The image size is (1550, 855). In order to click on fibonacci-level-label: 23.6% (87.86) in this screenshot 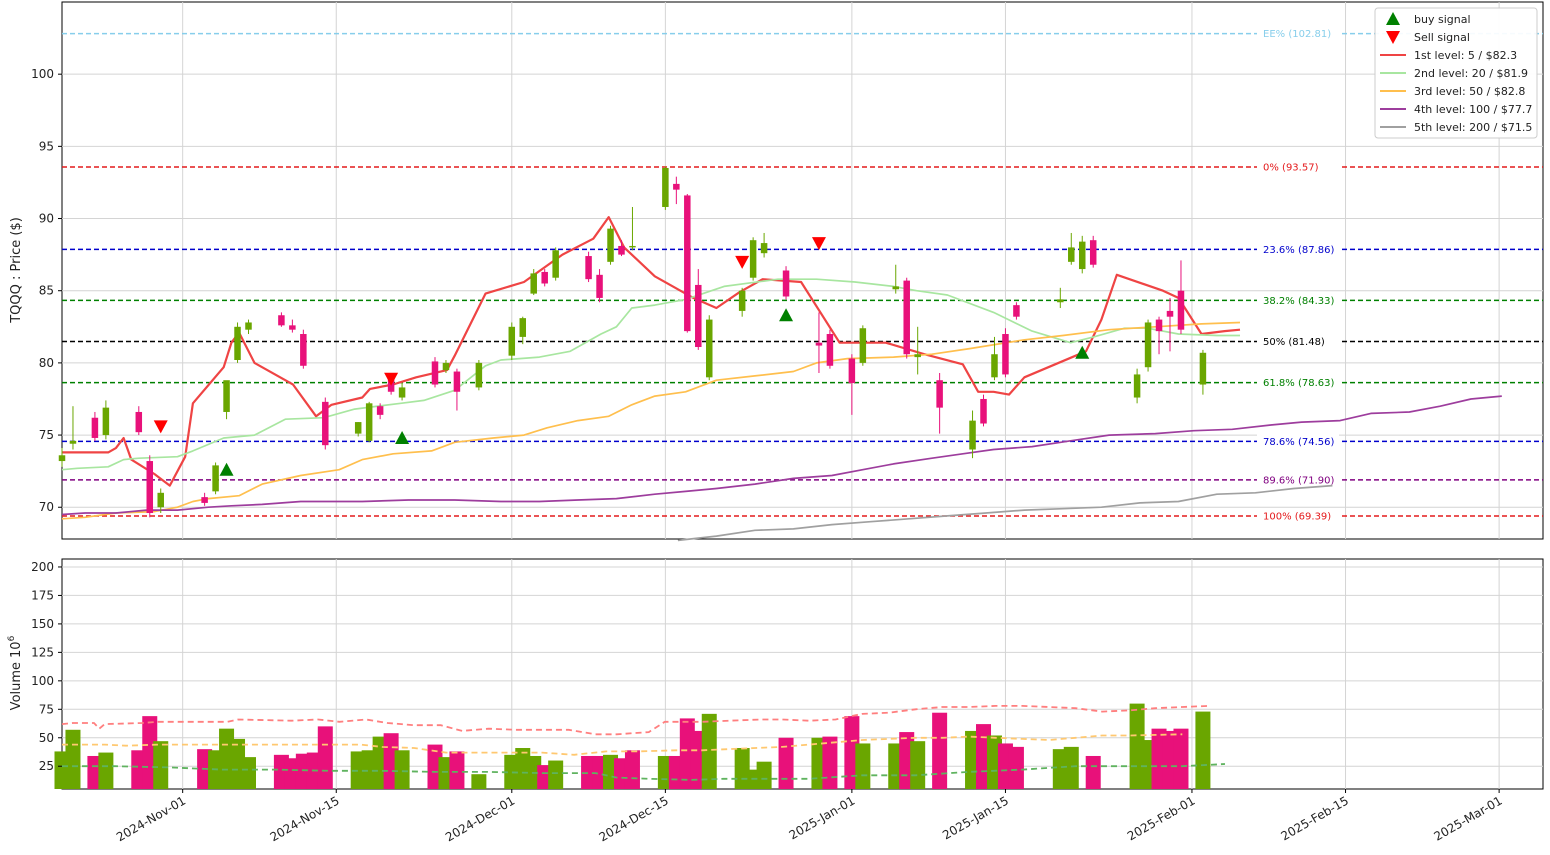, I will do `click(1298, 250)`.